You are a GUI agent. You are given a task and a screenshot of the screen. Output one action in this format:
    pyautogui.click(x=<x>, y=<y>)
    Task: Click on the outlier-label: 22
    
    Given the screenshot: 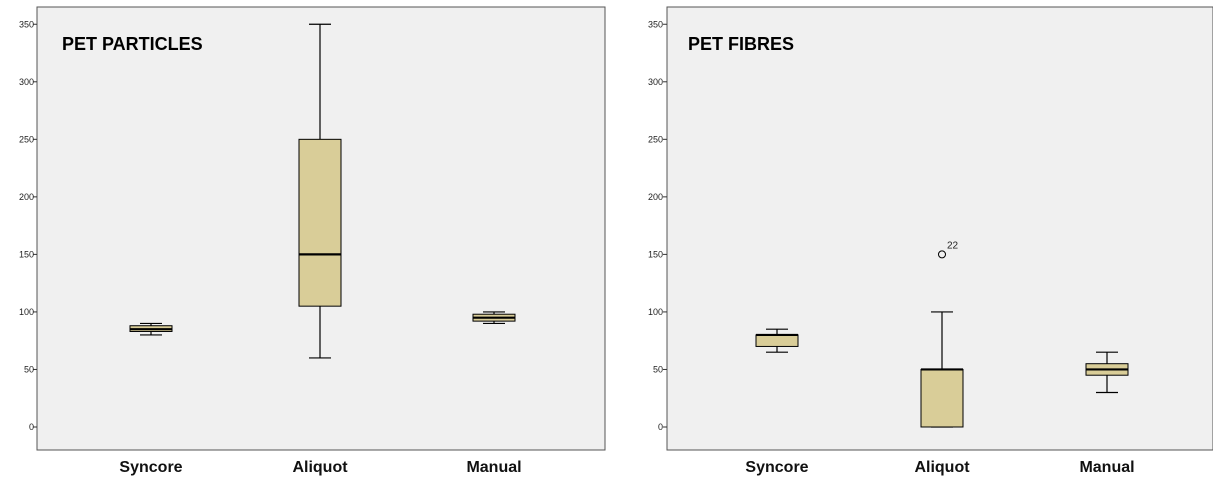 What is the action you would take?
    pyautogui.click(x=953, y=245)
    